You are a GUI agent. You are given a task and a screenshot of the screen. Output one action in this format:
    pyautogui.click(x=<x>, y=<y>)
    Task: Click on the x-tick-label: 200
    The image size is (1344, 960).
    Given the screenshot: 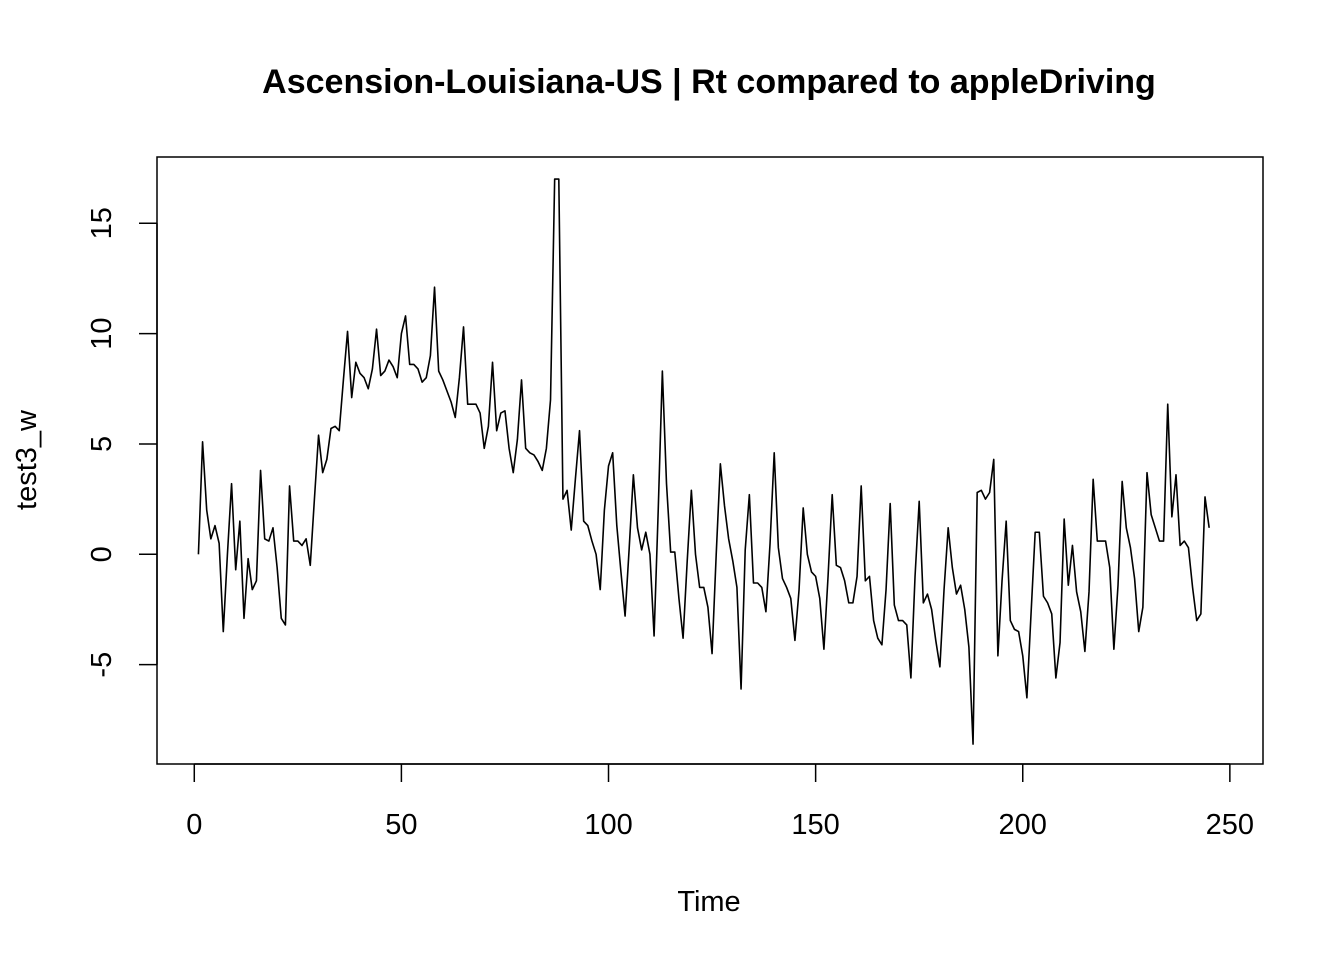 What is the action you would take?
    pyautogui.click(x=1023, y=825)
    